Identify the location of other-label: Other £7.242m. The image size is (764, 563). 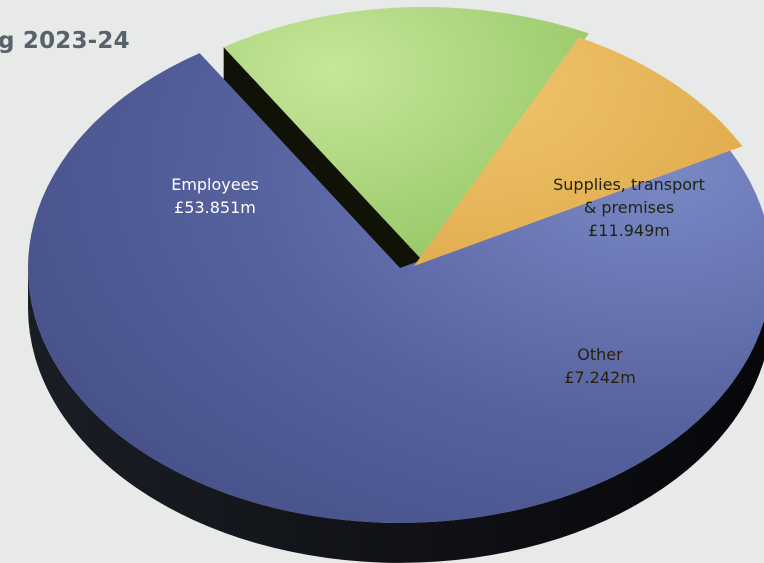
(600, 366).